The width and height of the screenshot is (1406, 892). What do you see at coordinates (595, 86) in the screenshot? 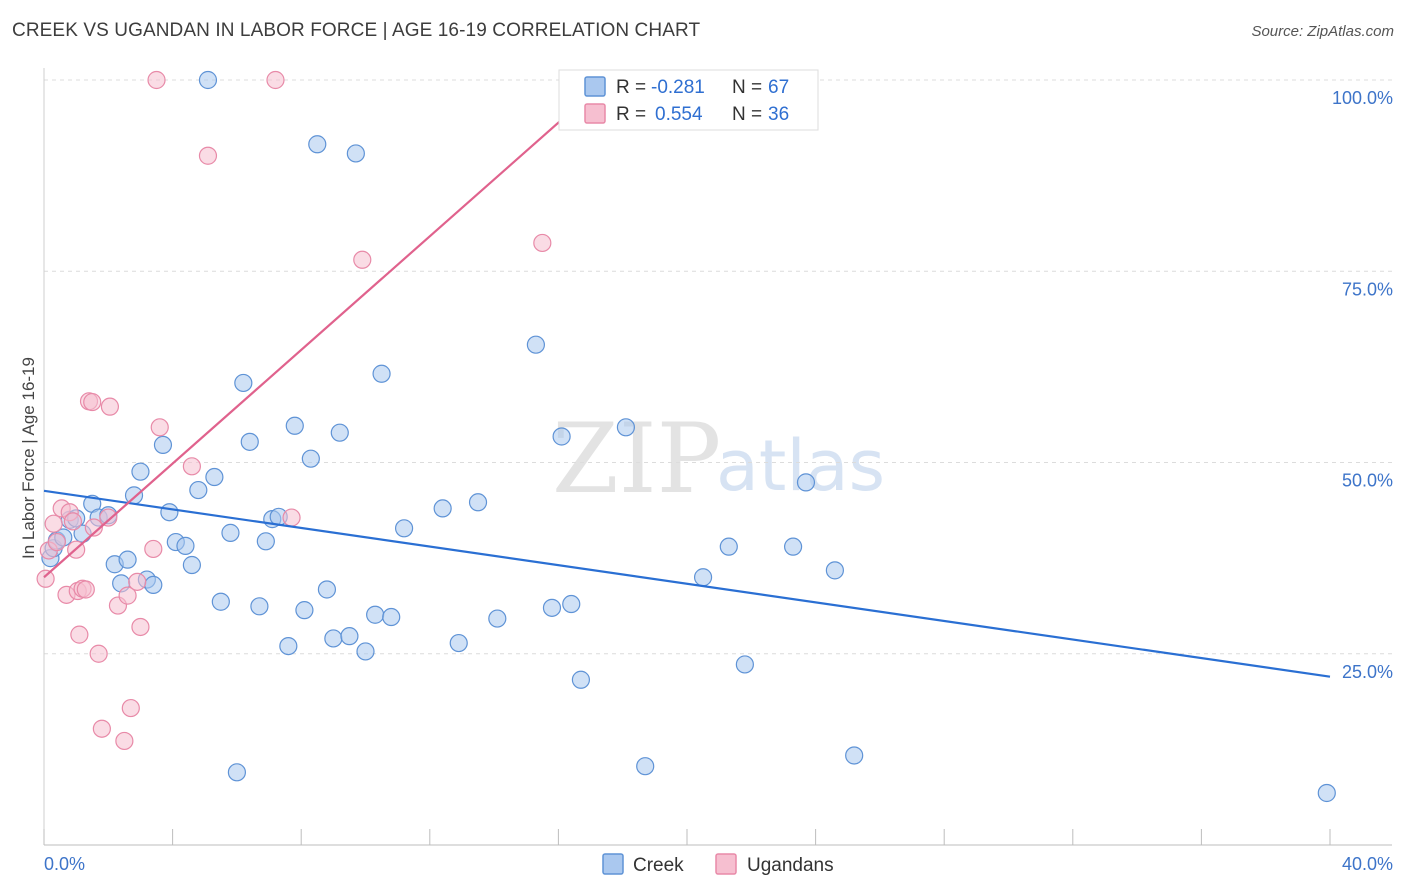
I see `legend-swatch-creek` at bounding box center [595, 86].